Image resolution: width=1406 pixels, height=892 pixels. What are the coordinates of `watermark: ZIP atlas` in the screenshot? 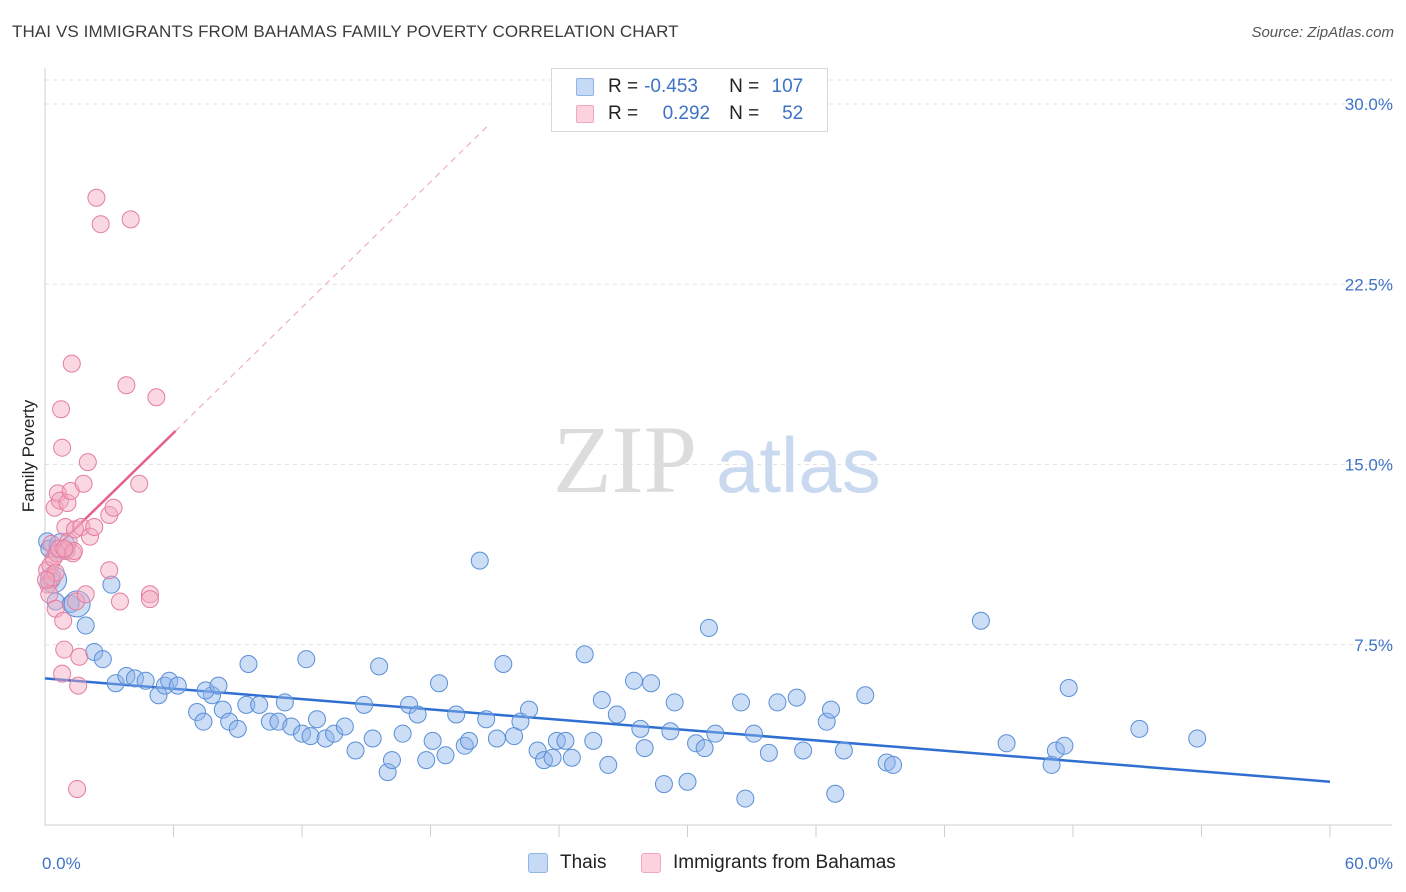 It's located at (717, 459).